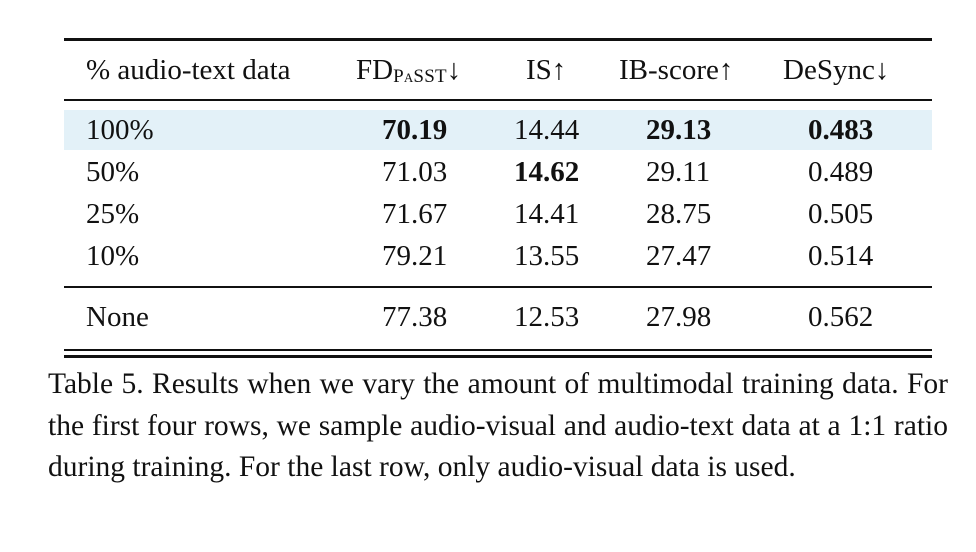 This screenshot has width=976, height=552. I want to click on table-row-10: 10% 79.21 13.55 27.47 0.514, so click(498, 256).